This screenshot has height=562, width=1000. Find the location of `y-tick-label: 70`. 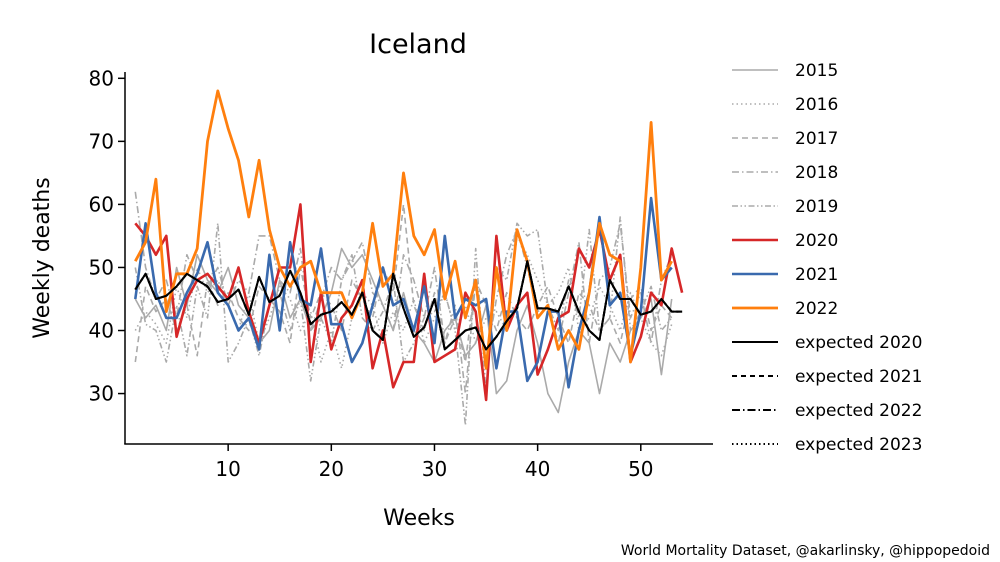

y-tick-label: 70 is located at coordinates (101, 141).